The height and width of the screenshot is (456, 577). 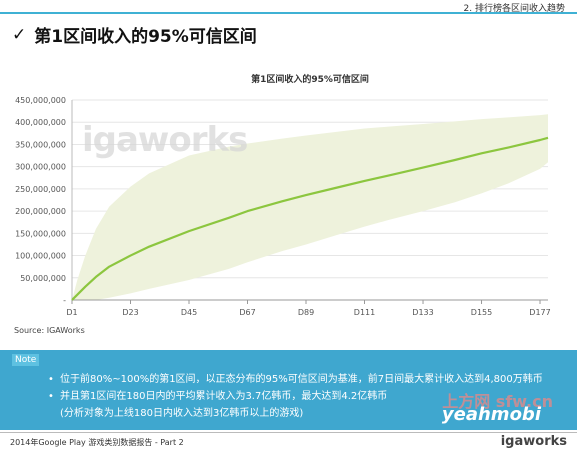 What do you see at coordinates (71, 312) in the screenshot?
I see `x-tick-label: D1` at bounding box center [71, 312].